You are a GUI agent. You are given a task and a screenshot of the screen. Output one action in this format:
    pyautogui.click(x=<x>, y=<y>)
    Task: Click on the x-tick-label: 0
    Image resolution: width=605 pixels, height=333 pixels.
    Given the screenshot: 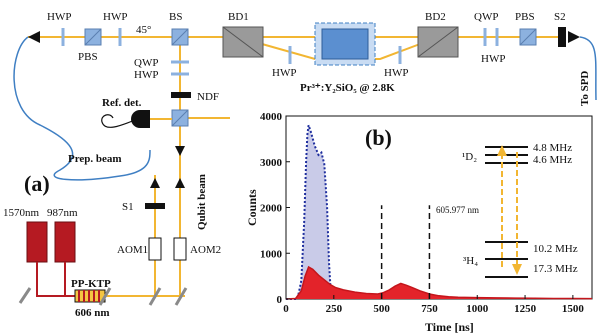 What is the action you would take?
    pyautogui.click(x=286, y=309)
    